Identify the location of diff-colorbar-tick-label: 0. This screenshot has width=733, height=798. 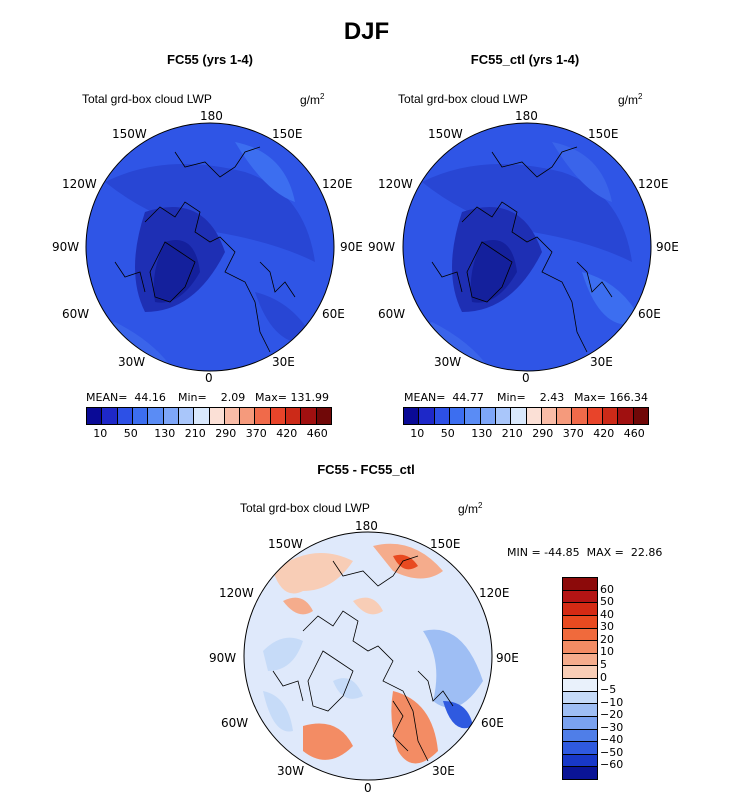
(603, 677).